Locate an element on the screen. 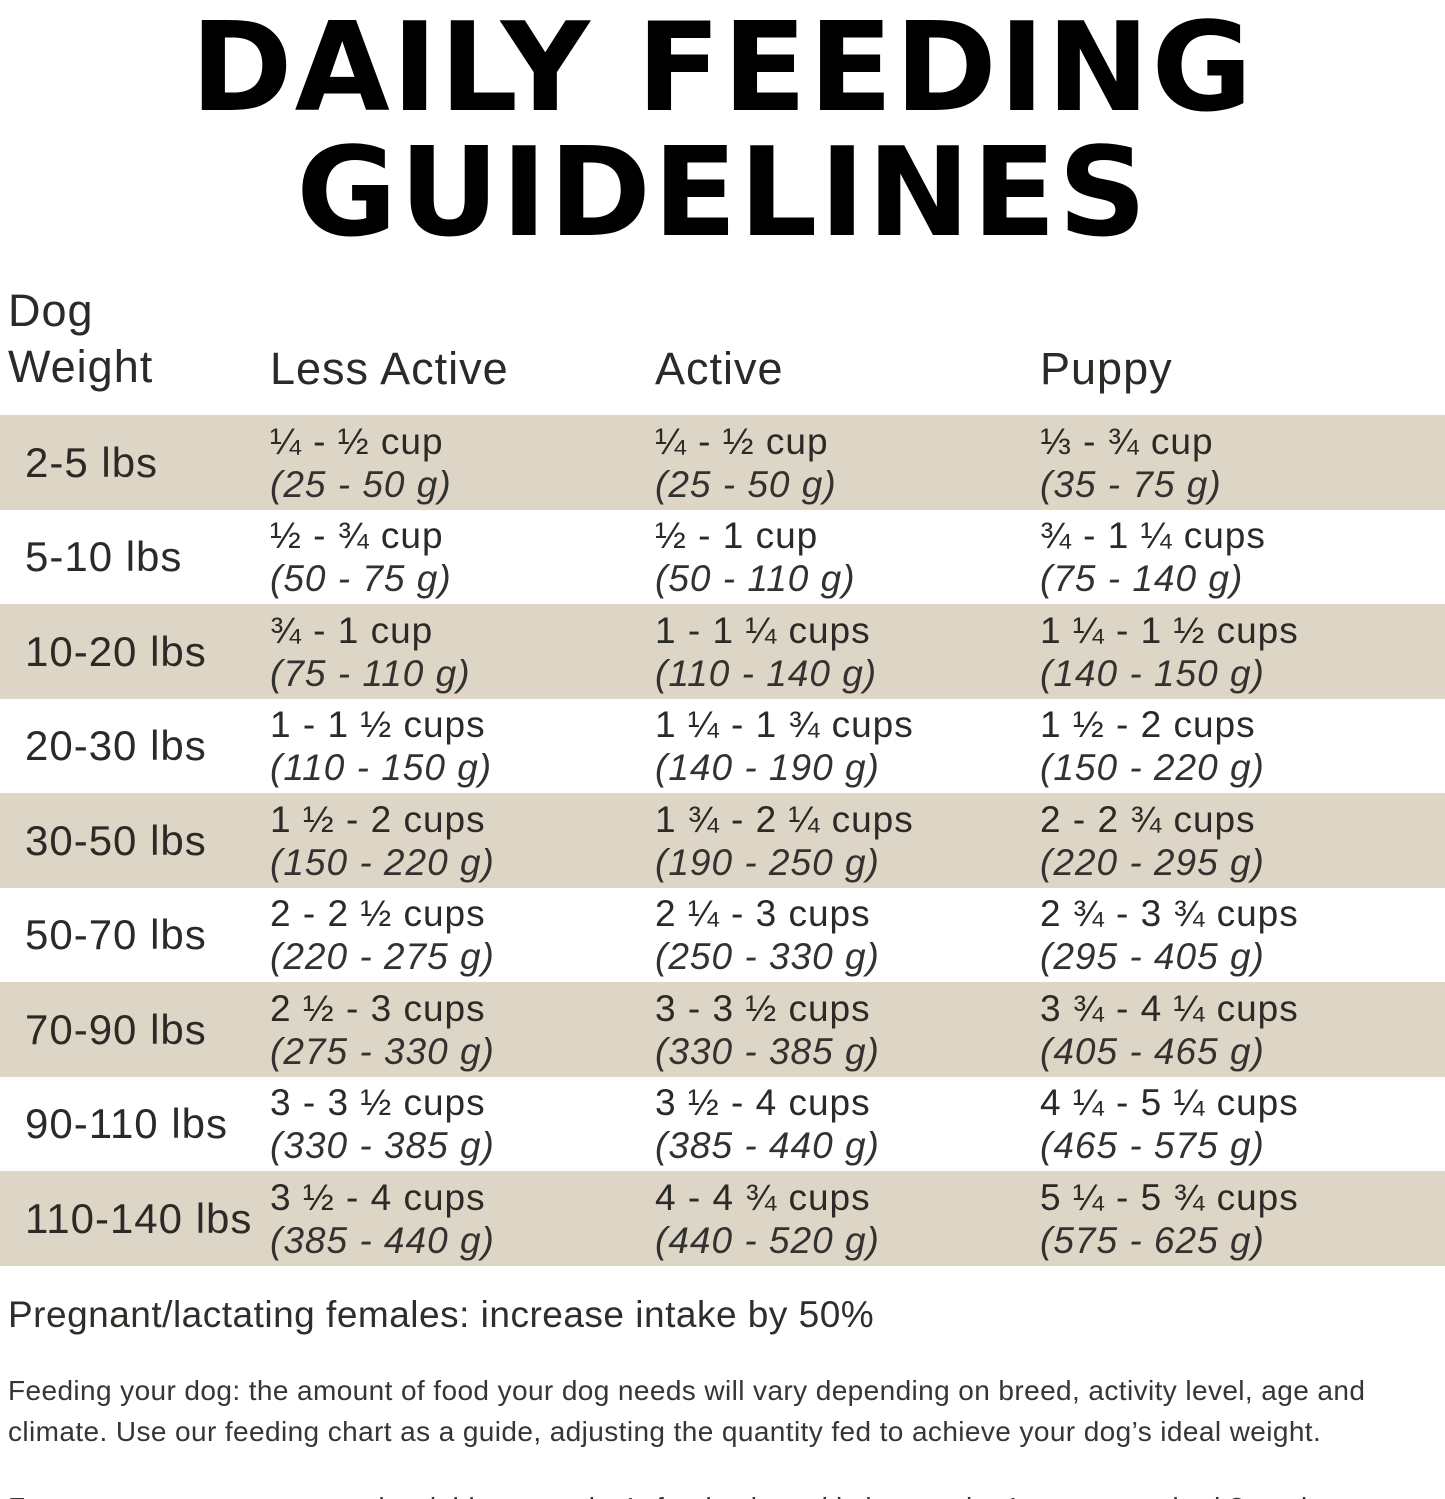 This screenshot has width=1445, height=1499. cups-range: 2 ¾ - 3 ¾ cups is located at coordinates (1169, 914).